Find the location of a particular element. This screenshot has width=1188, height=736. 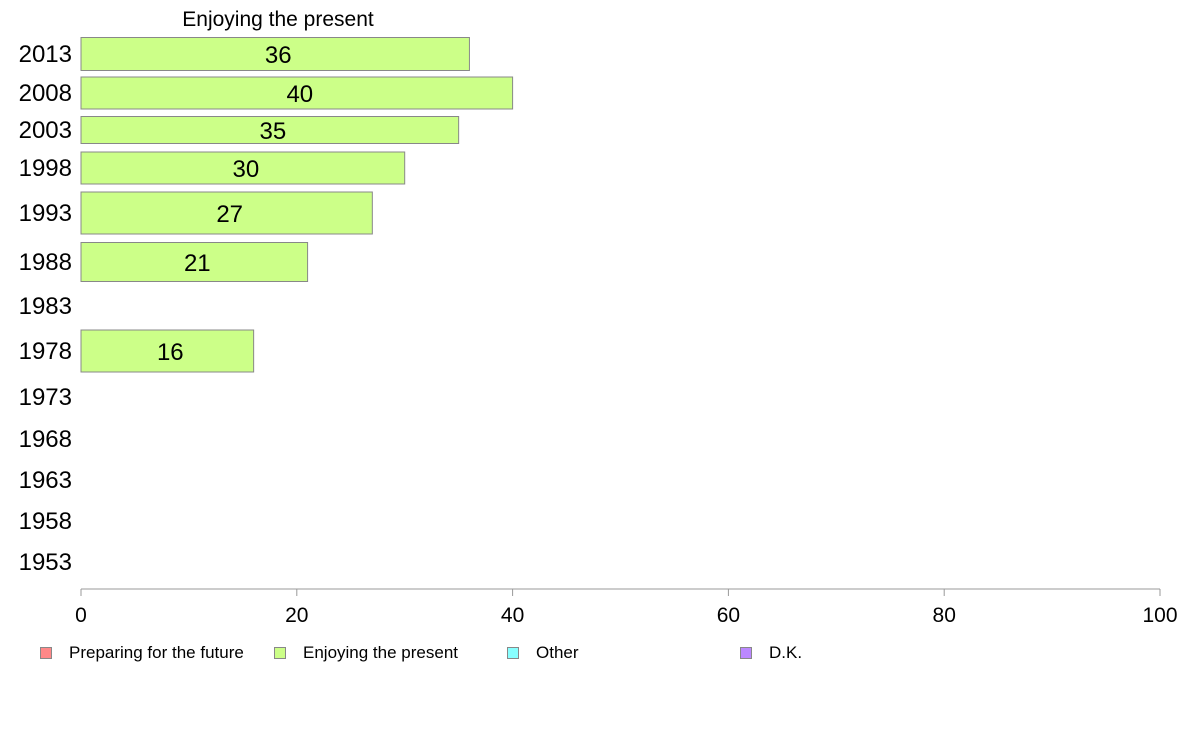

x-tick-label-40: 40 is located at coordinates (512, 615).